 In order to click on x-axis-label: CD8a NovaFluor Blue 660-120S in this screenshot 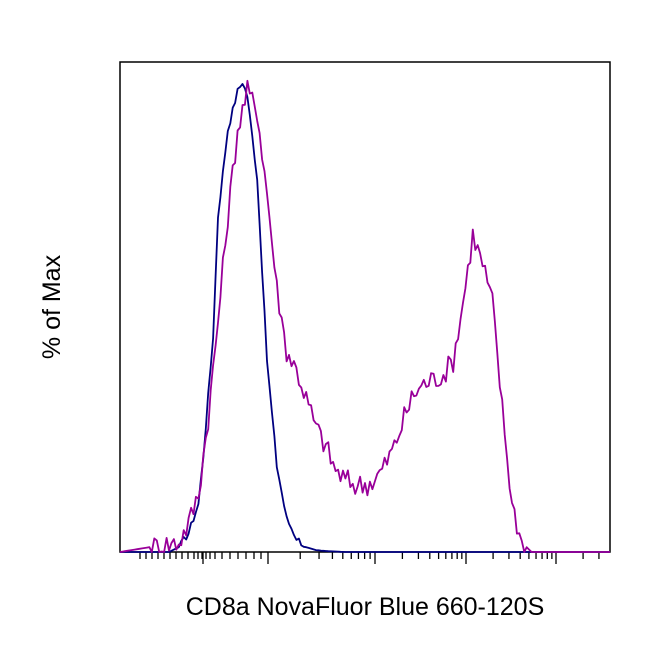, I will do `click(365, 607)`.